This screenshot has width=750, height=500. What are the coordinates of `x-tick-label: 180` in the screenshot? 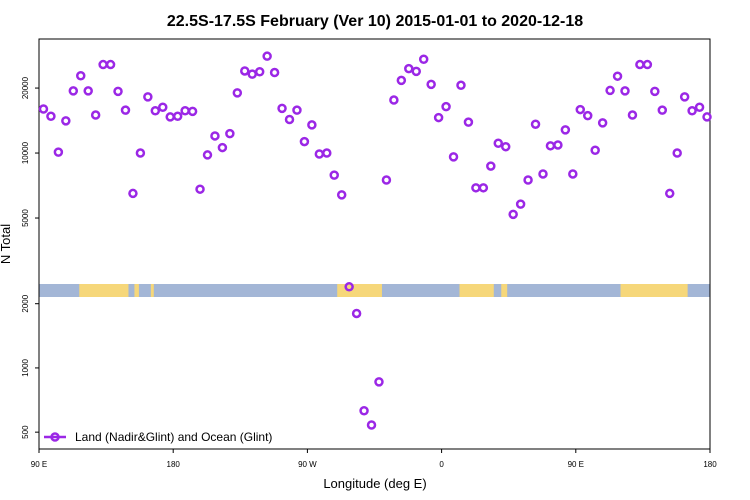 It's located at (174, 464).